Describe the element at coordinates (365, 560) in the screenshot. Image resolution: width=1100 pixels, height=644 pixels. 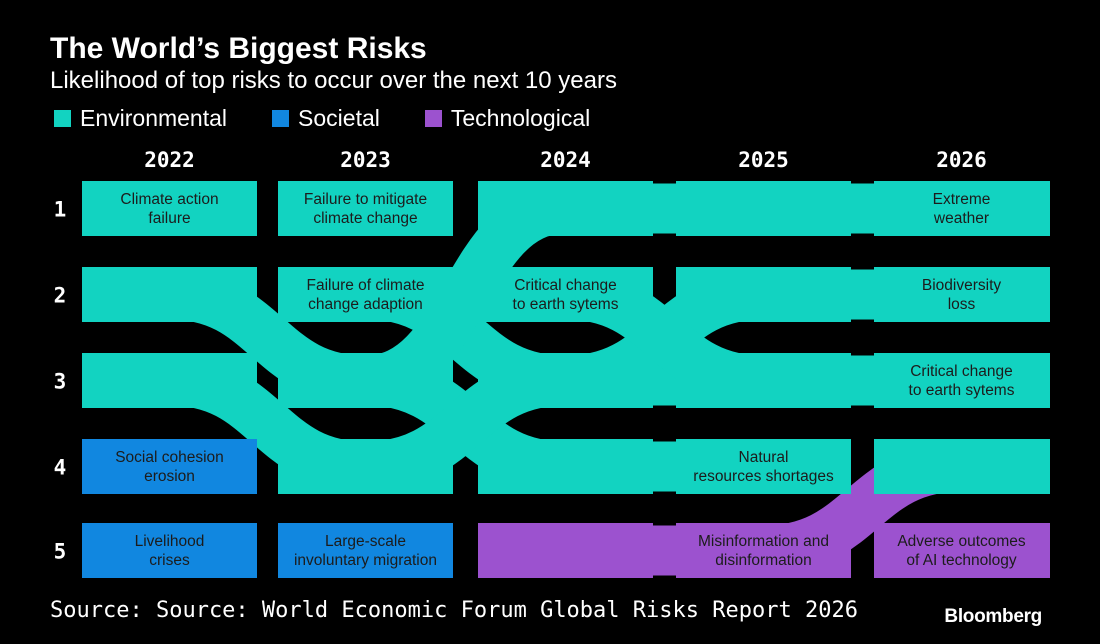
I see `risk-label-2023-5-line-2: involuntary migration` at that location.